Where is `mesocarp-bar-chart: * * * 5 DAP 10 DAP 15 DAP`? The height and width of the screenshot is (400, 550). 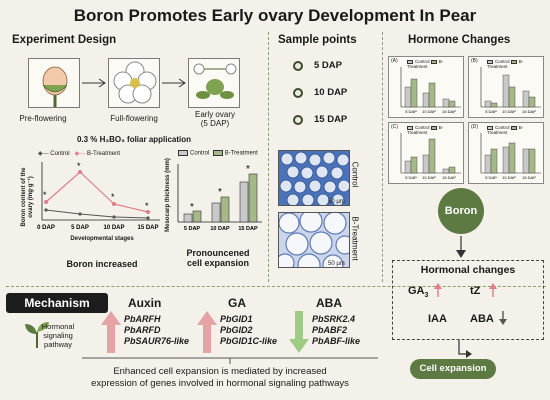 mesocarp-bar-chart: * * * 5 DAP 10 DAP 15 DAP is located at coordinates (219, 198).